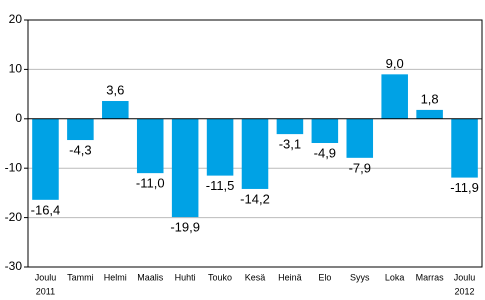  Describe the element at coordinates (16, 69) in the screenshot. I see `y-tick-label: 10` at that location.